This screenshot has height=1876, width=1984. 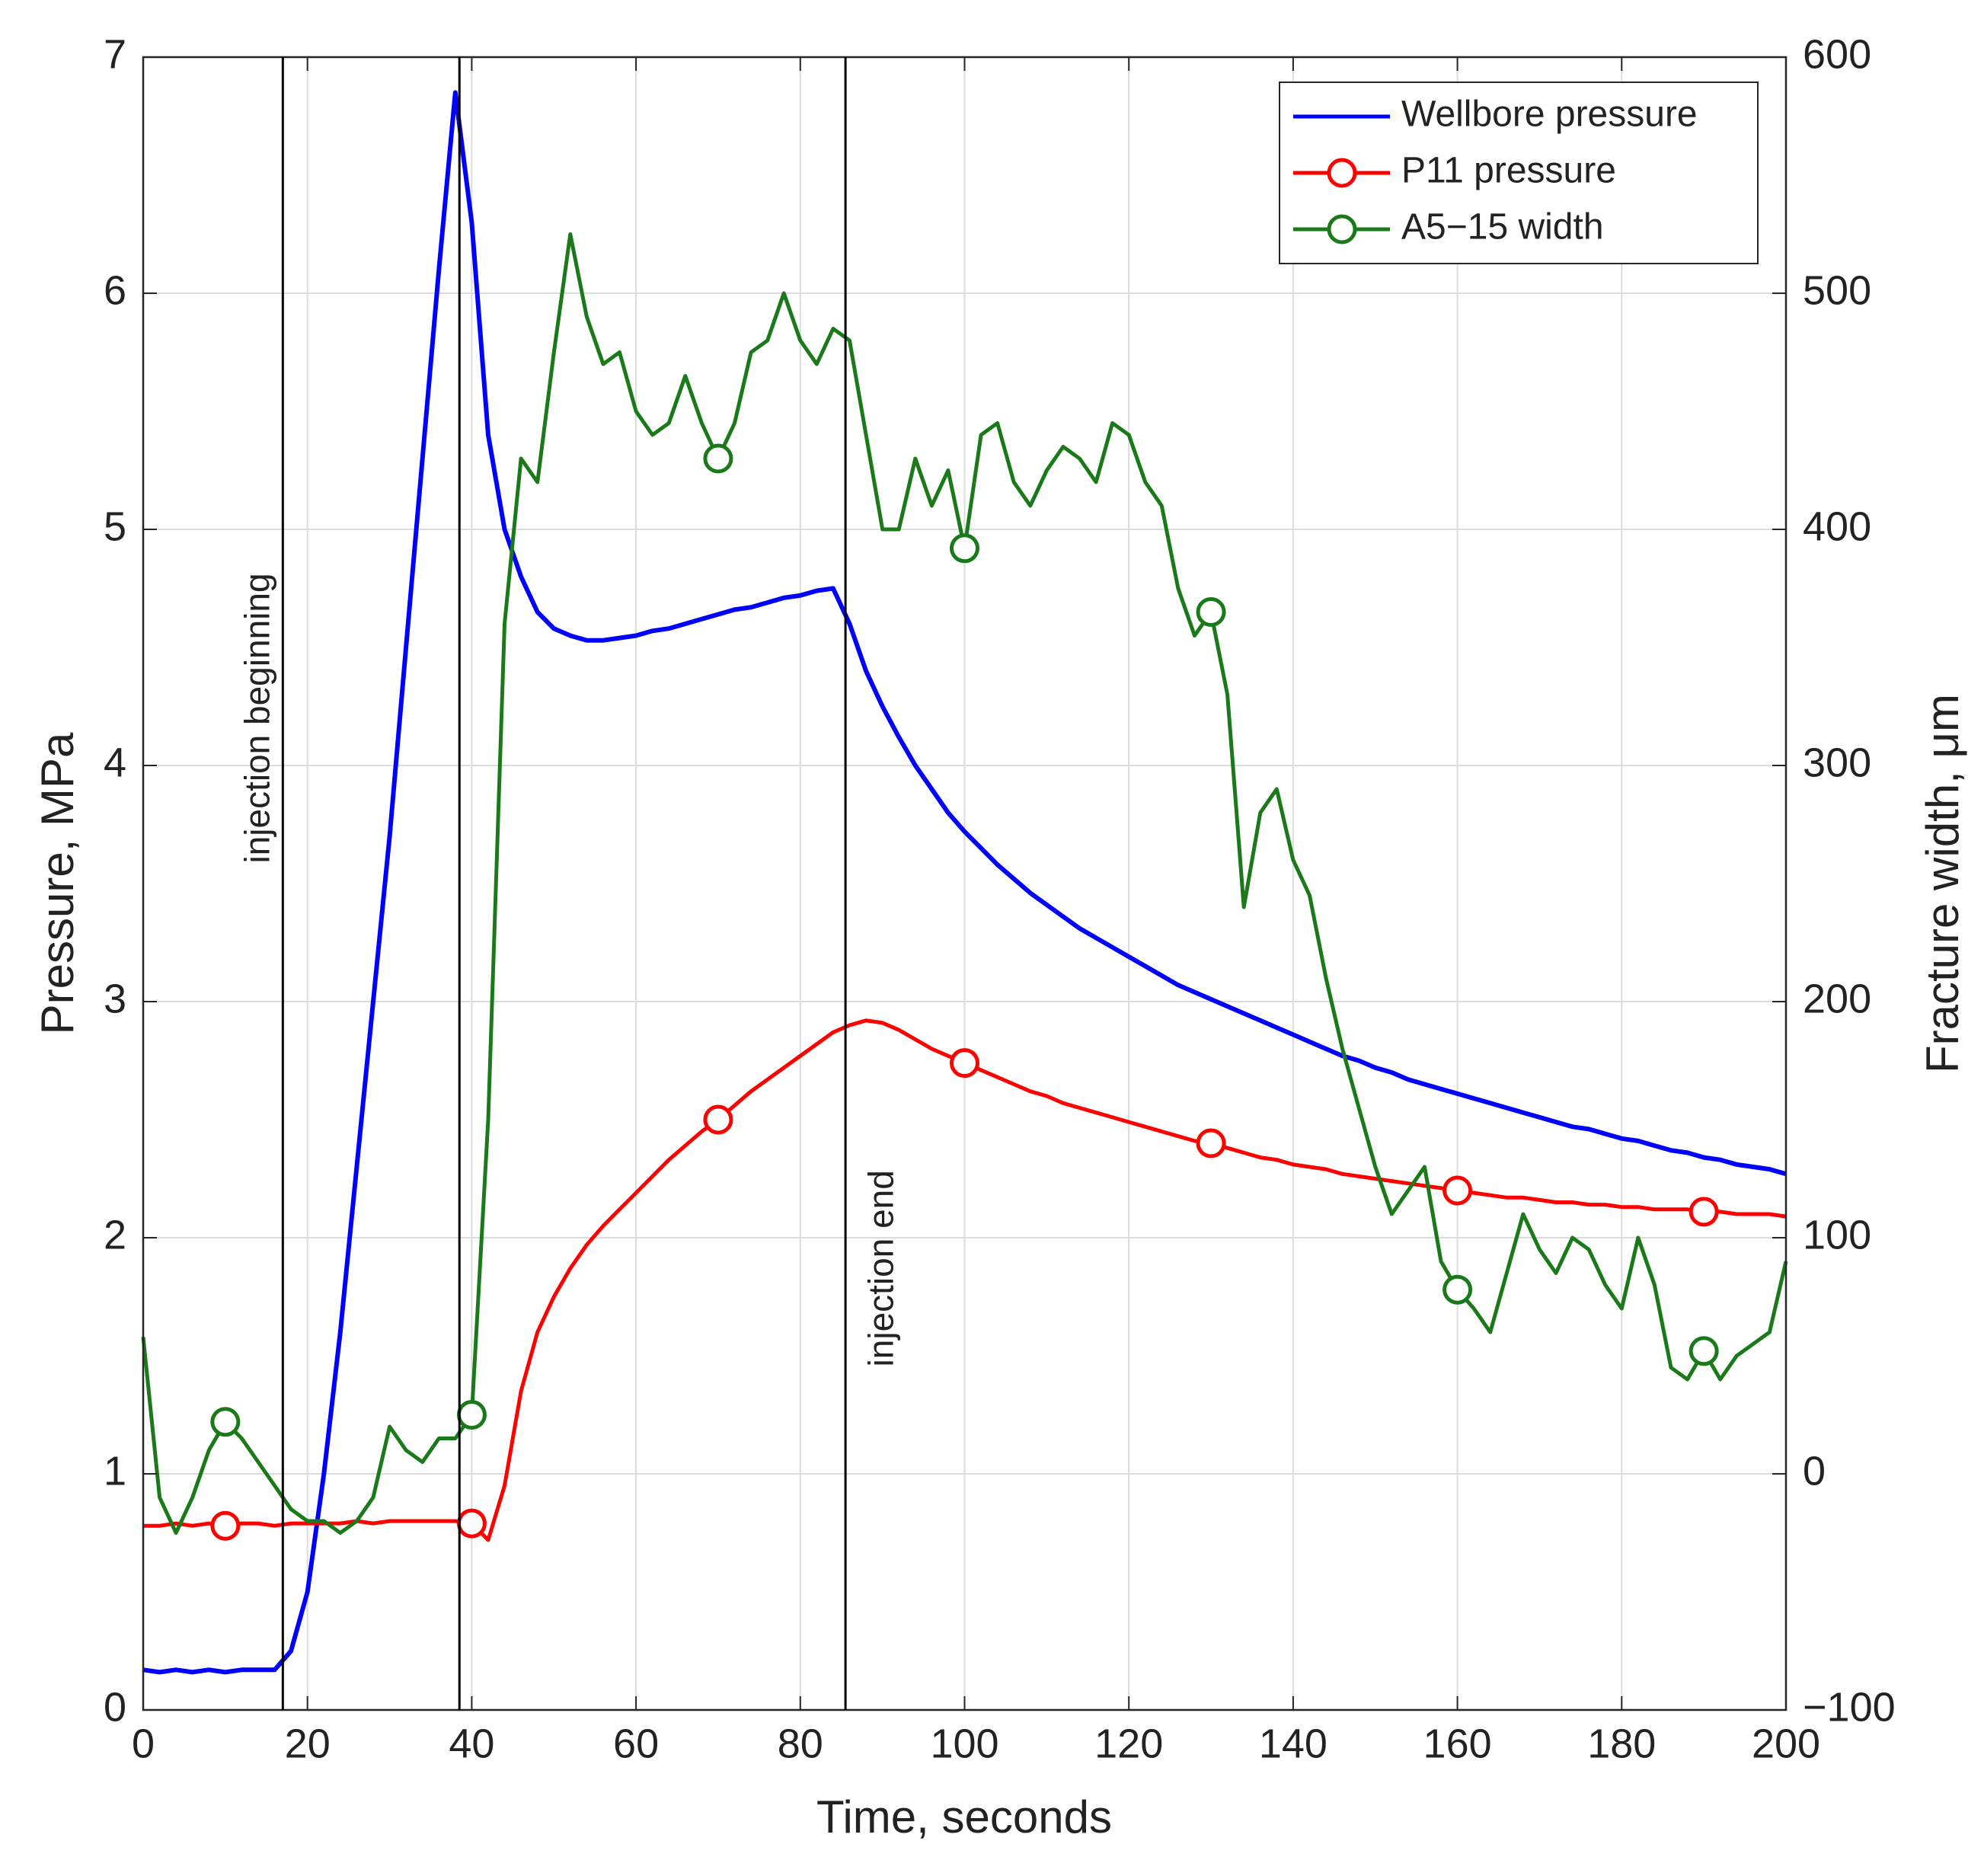 What do you see at coordinates (115, 998) in the screenshot?
I see `y-tick-label: 3` at bounding box center [115, 998].